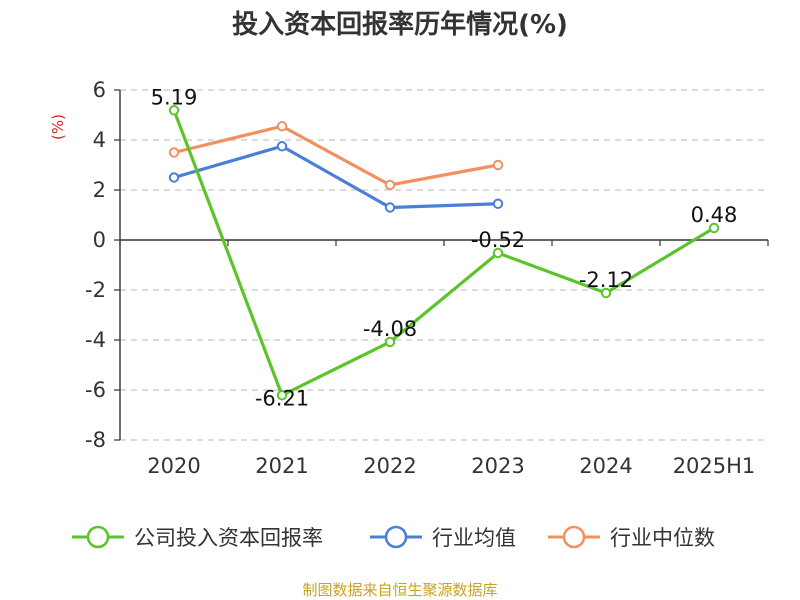 The width and height of the screenshot is (800, 600). I want to click on x-tick-label: 2021, so click(281, 466).